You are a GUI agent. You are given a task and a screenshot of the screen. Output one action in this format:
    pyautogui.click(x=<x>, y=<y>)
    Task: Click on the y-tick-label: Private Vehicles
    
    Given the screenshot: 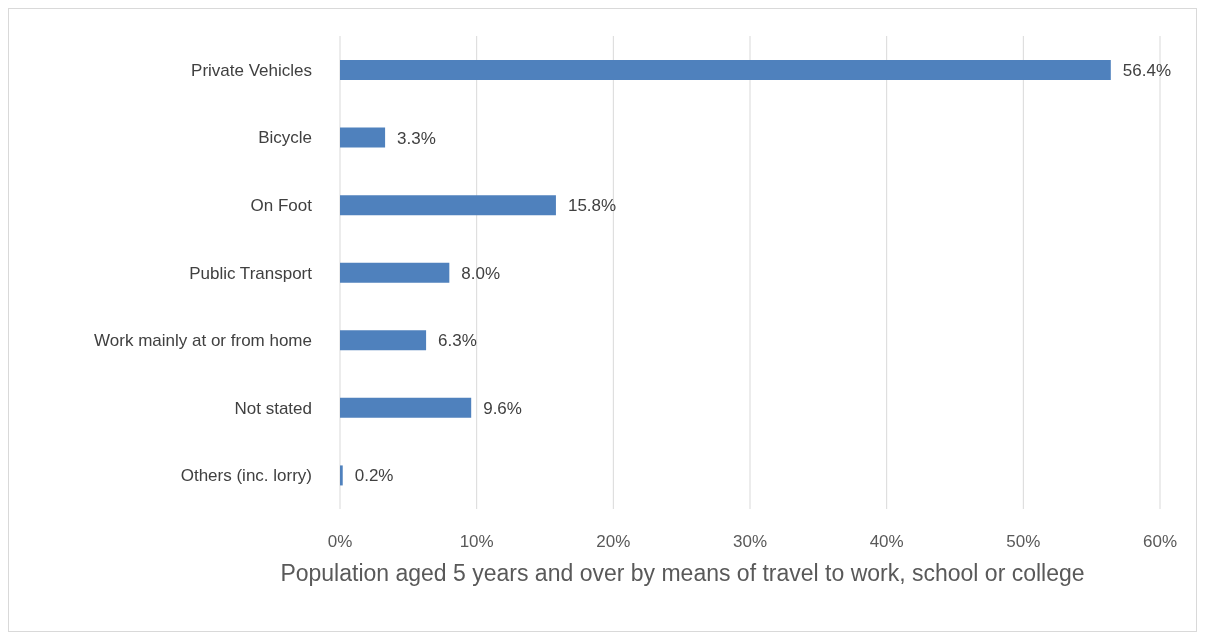 What is the action you would take?
    pyautogui.click(x=251, y=70)
    